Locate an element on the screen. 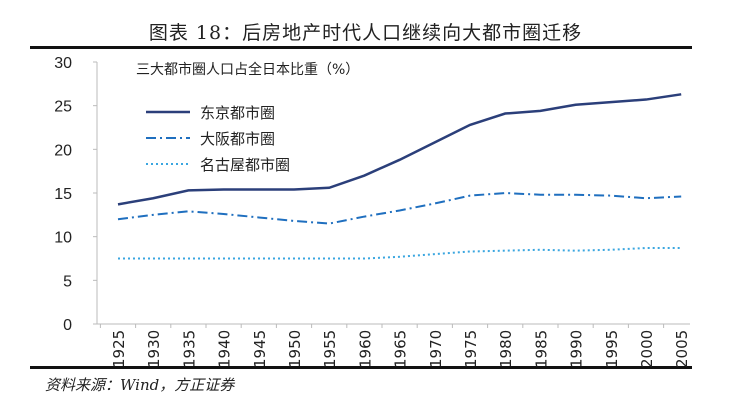 The image size is (731, 404). x-tick-label: 1945 is located at coordinates (260, 349).